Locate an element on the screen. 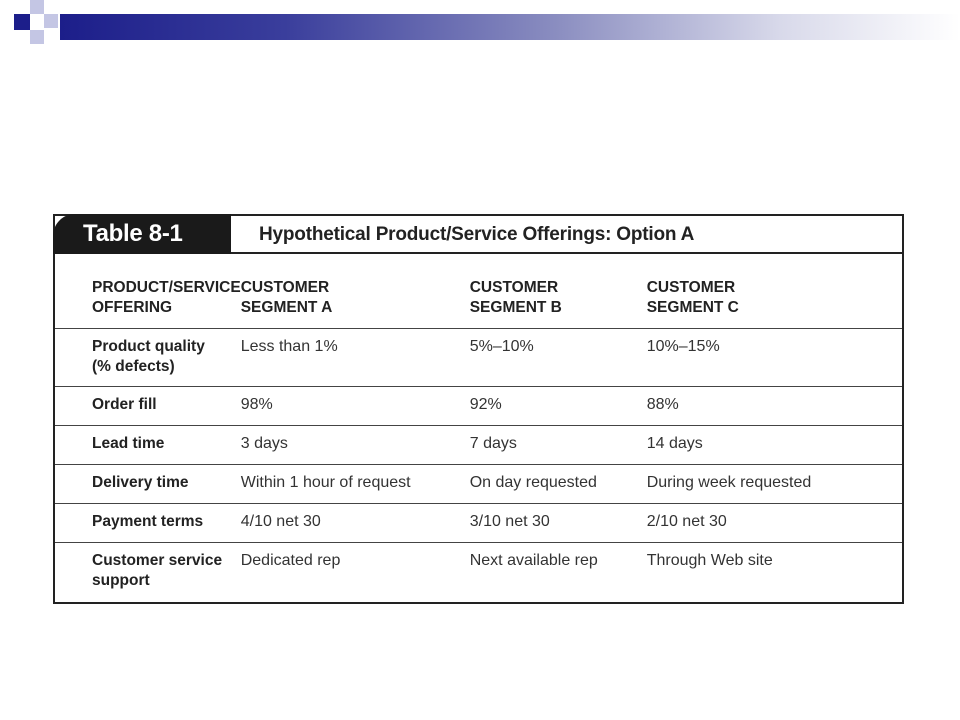 This screenshot has height=720, width=960. row-label: Product quality (% defects) is located at coordinates (148, 356).